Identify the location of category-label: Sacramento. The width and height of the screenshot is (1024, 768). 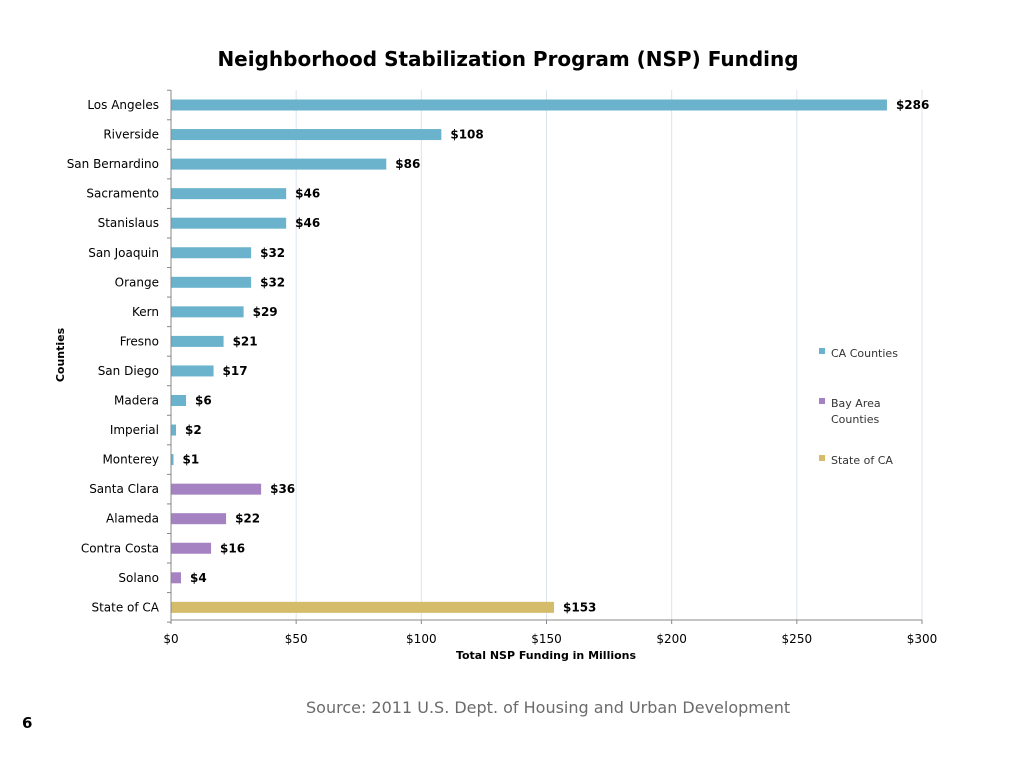
(122, 194).